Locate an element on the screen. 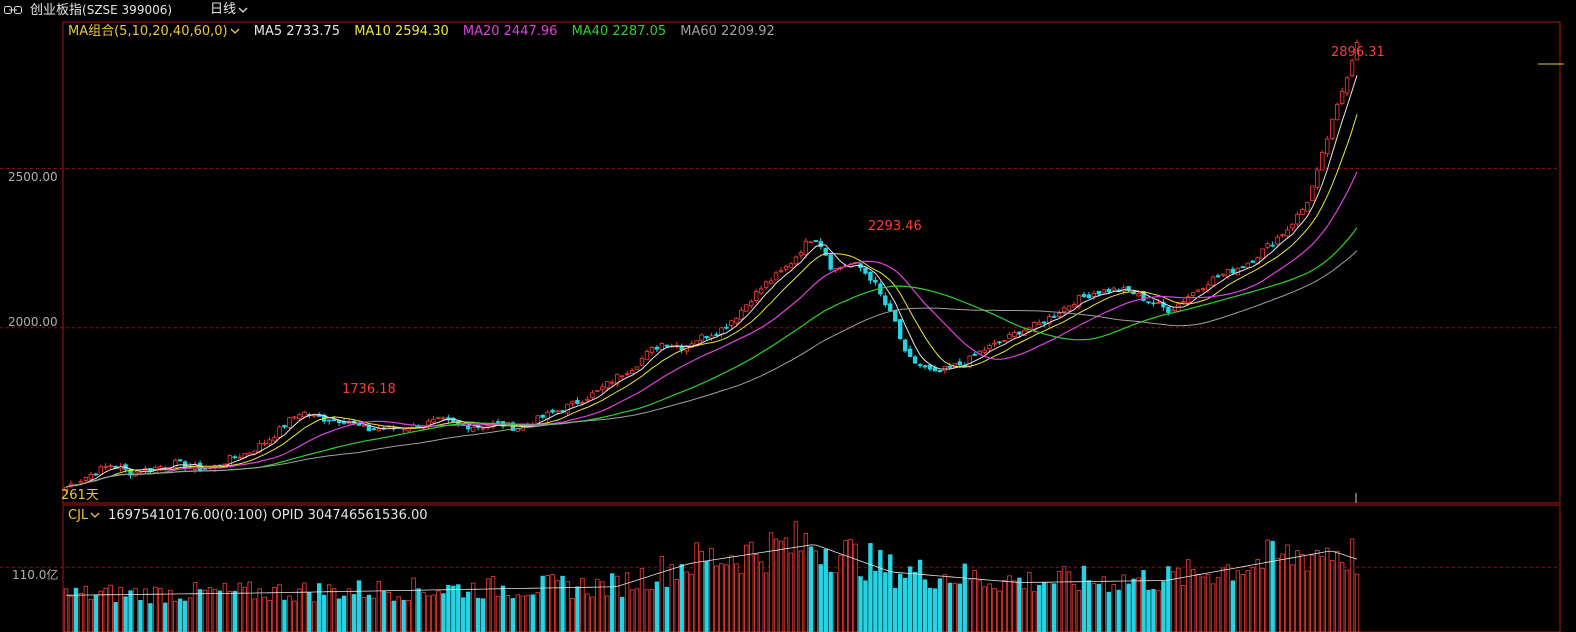  ma-group-selector: MA组合(5,10,20,40,60,0) is located at coordinates (148, 31).